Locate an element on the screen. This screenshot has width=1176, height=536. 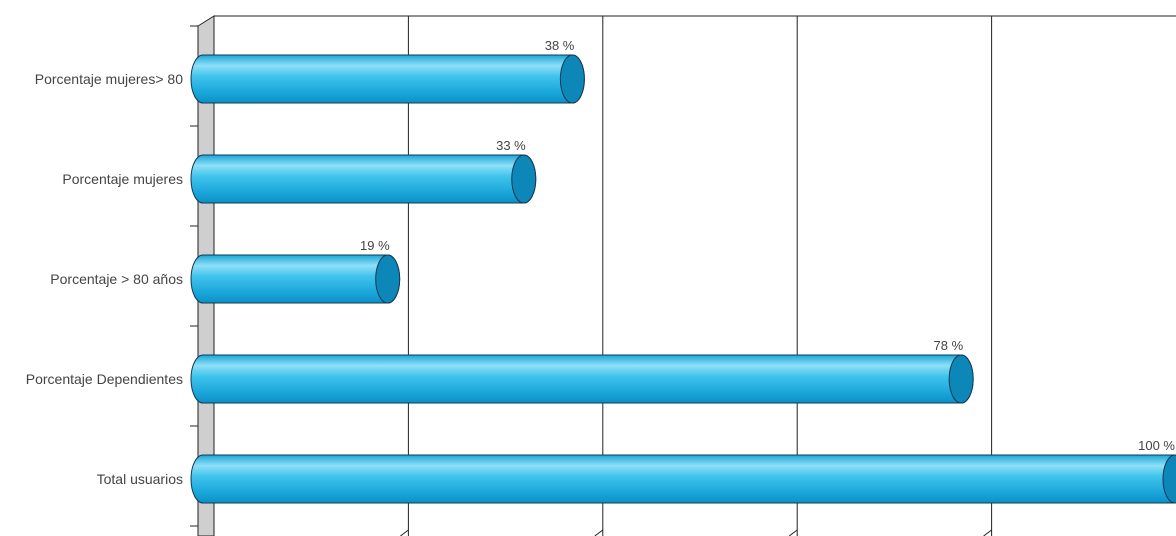
category-label: Porcentaje Dependientes is located at coordinates (104, 379).